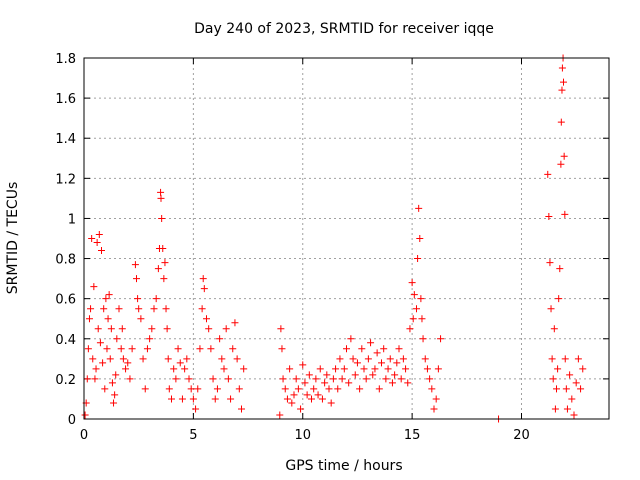  What do you see at coordinates (65, 340) in the screenshot?
I see `y-tick-label: 0.4` at bounding box center [65, 340].